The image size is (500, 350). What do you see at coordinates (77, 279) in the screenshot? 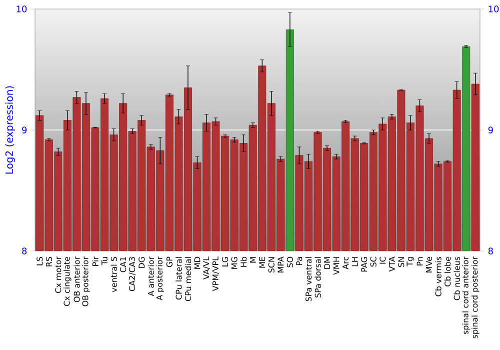
I see `x-tick-label: OB anterior` at bounding box center [77, 279].